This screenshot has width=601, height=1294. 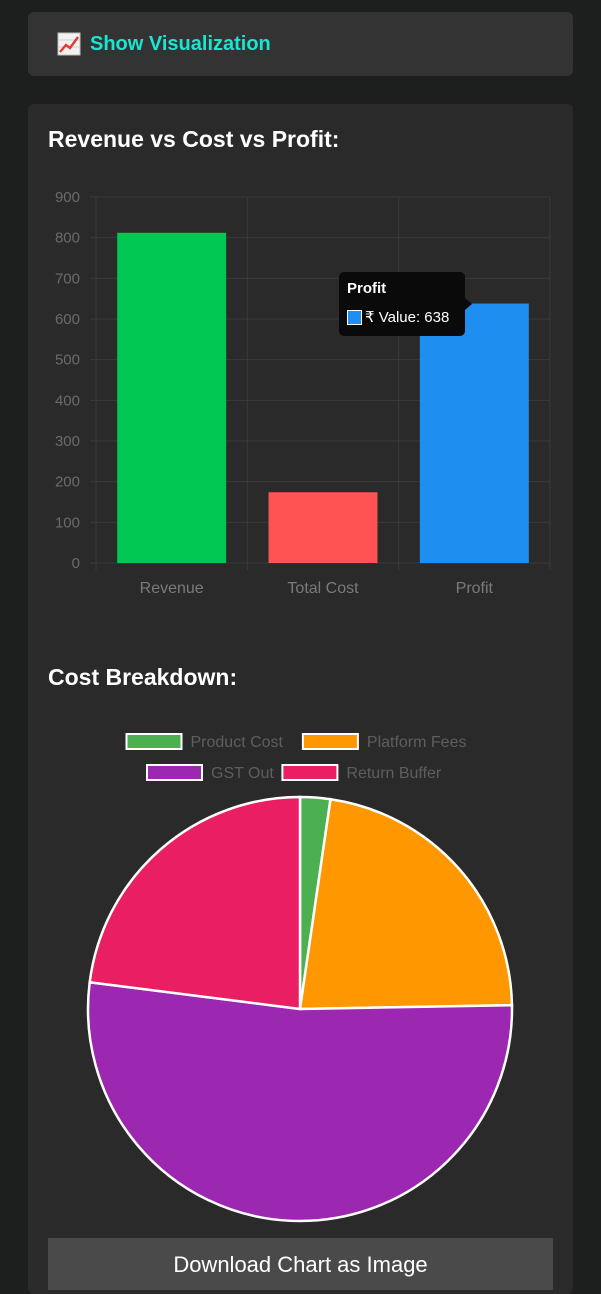 I want to click on y-tick-label-3: 300, so click(x=67, y=441).